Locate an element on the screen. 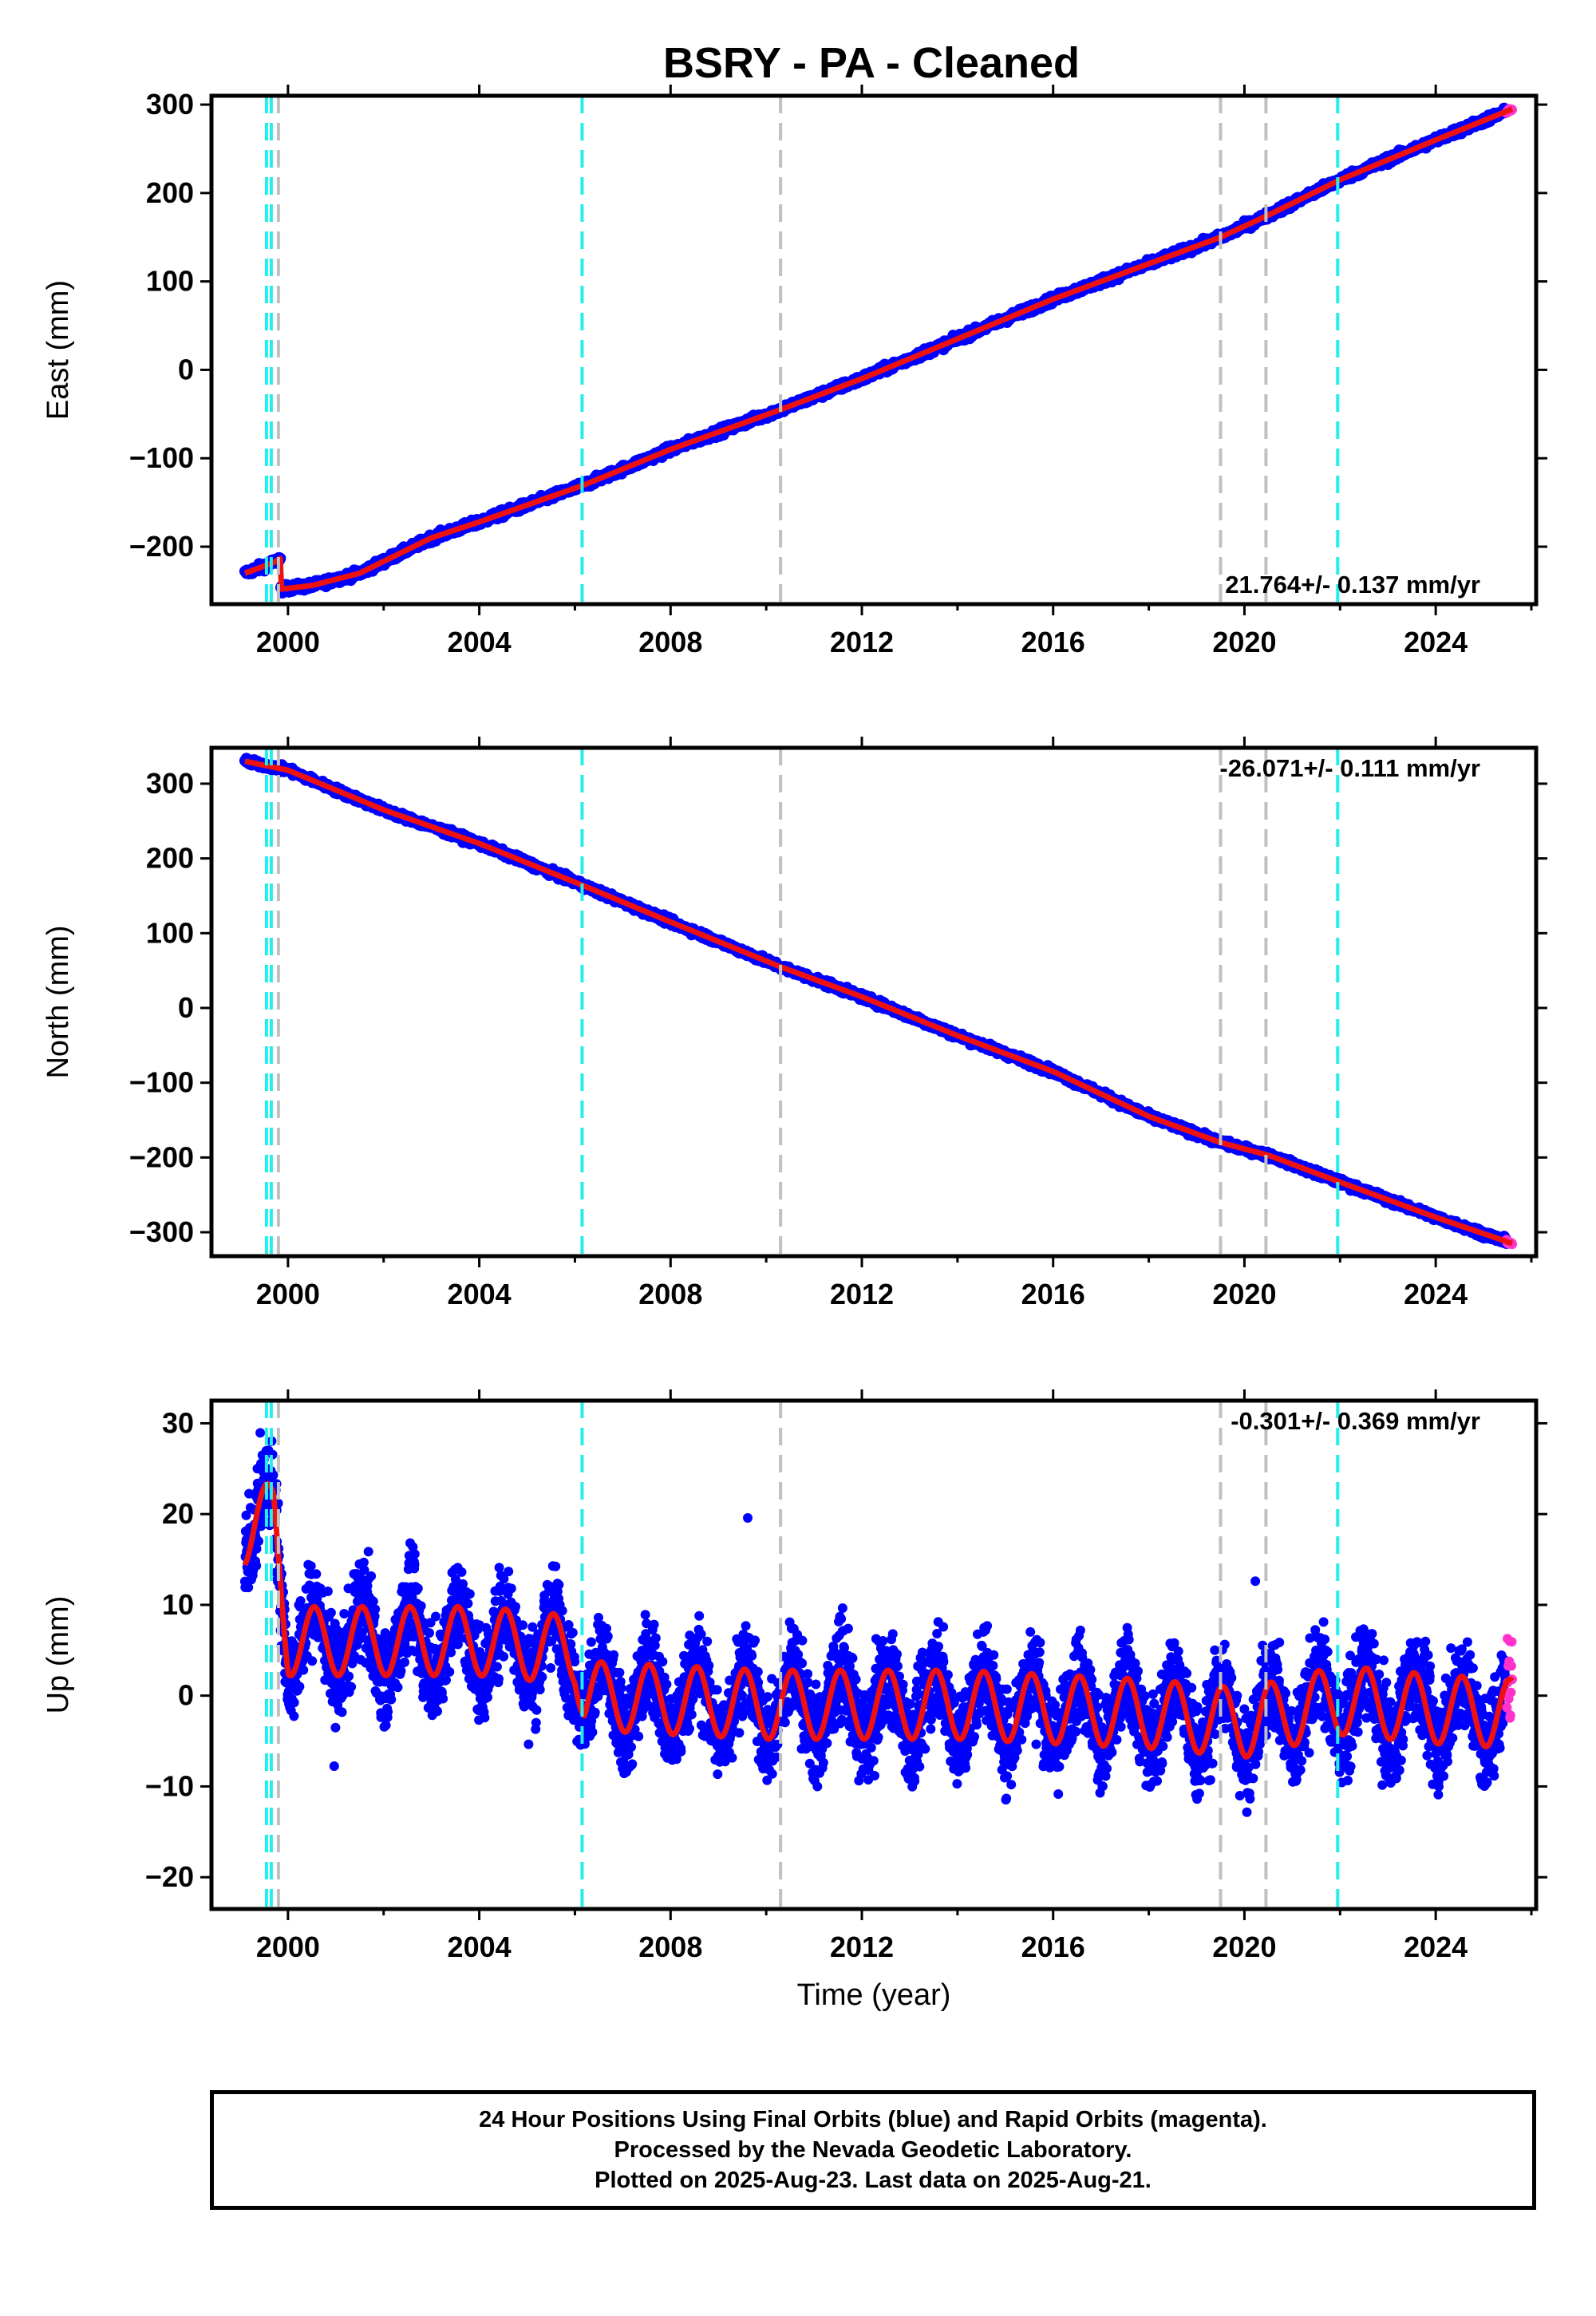  x-axis-label: Time (year) is located at coordinates (874, 1995).